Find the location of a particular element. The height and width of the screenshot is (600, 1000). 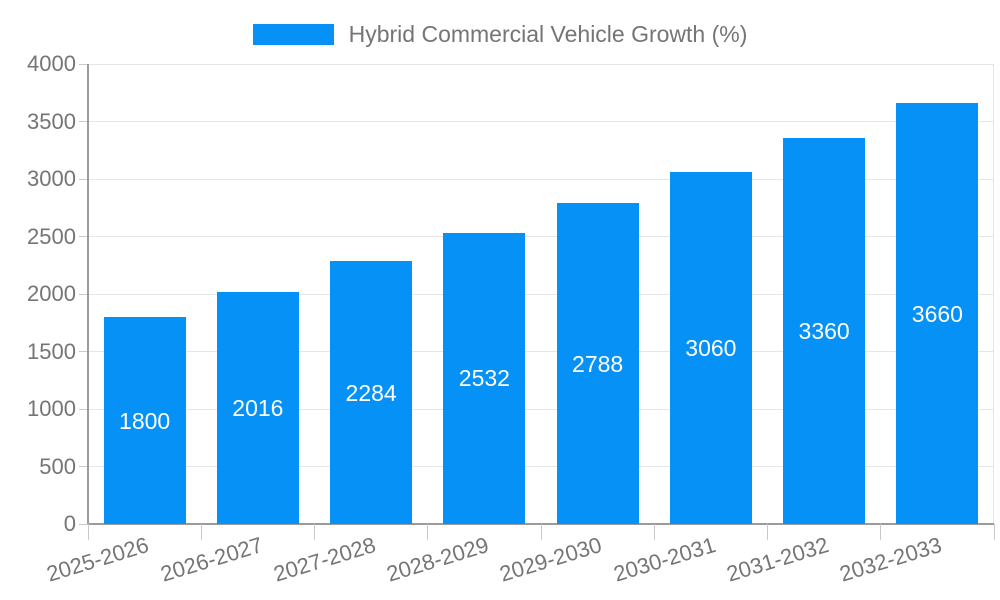

x-axis-tick-label: 2027-2028 is located at coordinates (324, 559).